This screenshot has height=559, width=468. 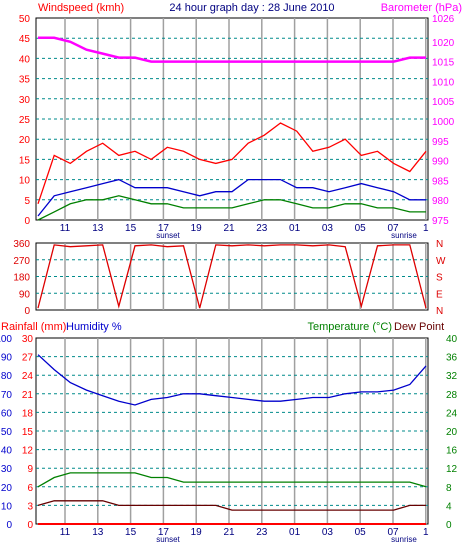 I want to click on rainfall-tick-label: 27, so click(x=28, y=358).